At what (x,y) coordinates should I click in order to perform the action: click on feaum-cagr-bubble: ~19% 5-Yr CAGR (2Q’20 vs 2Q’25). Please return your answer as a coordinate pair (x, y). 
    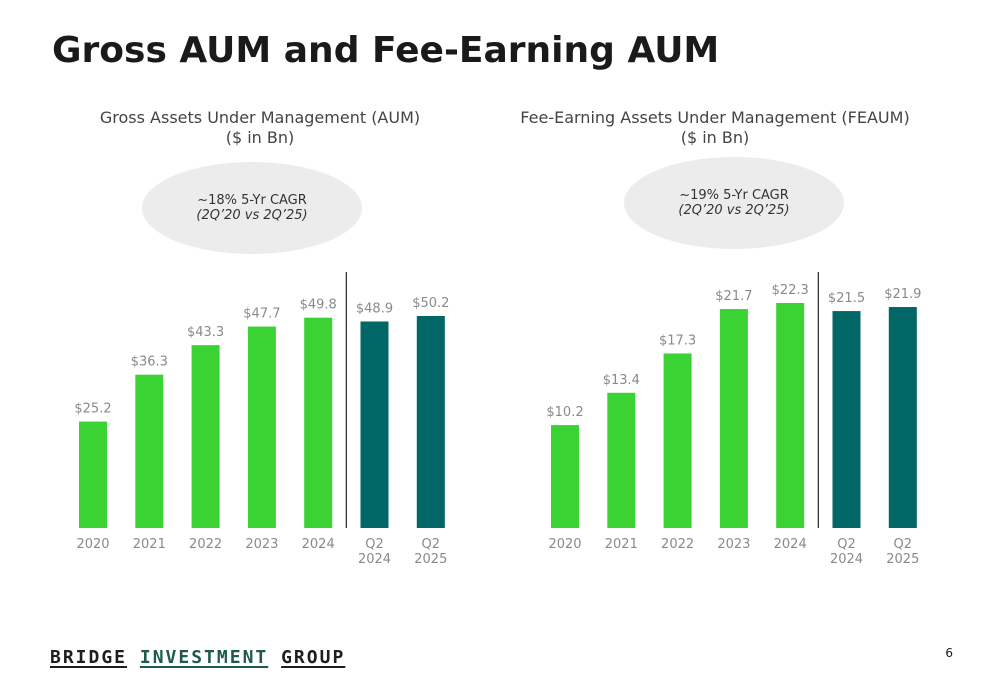
    Looking at the image, I should click on (734, 203).